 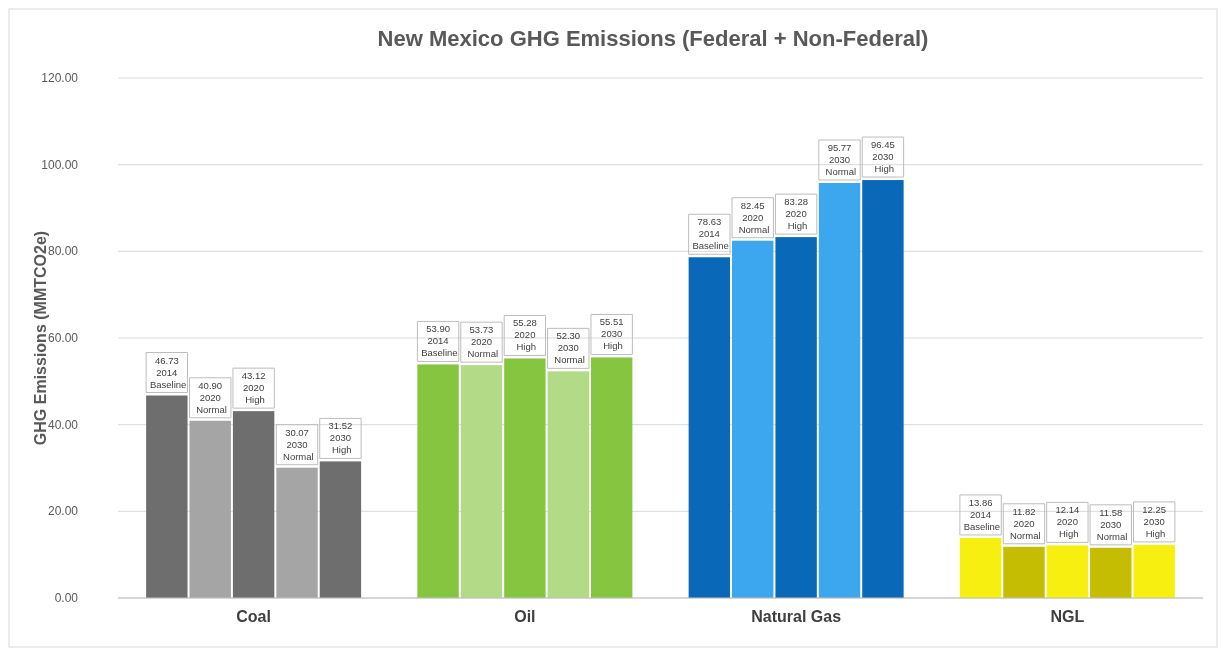 I want to click on callout-box: 40.90 2020 Normal, so click(x=210, y=398).